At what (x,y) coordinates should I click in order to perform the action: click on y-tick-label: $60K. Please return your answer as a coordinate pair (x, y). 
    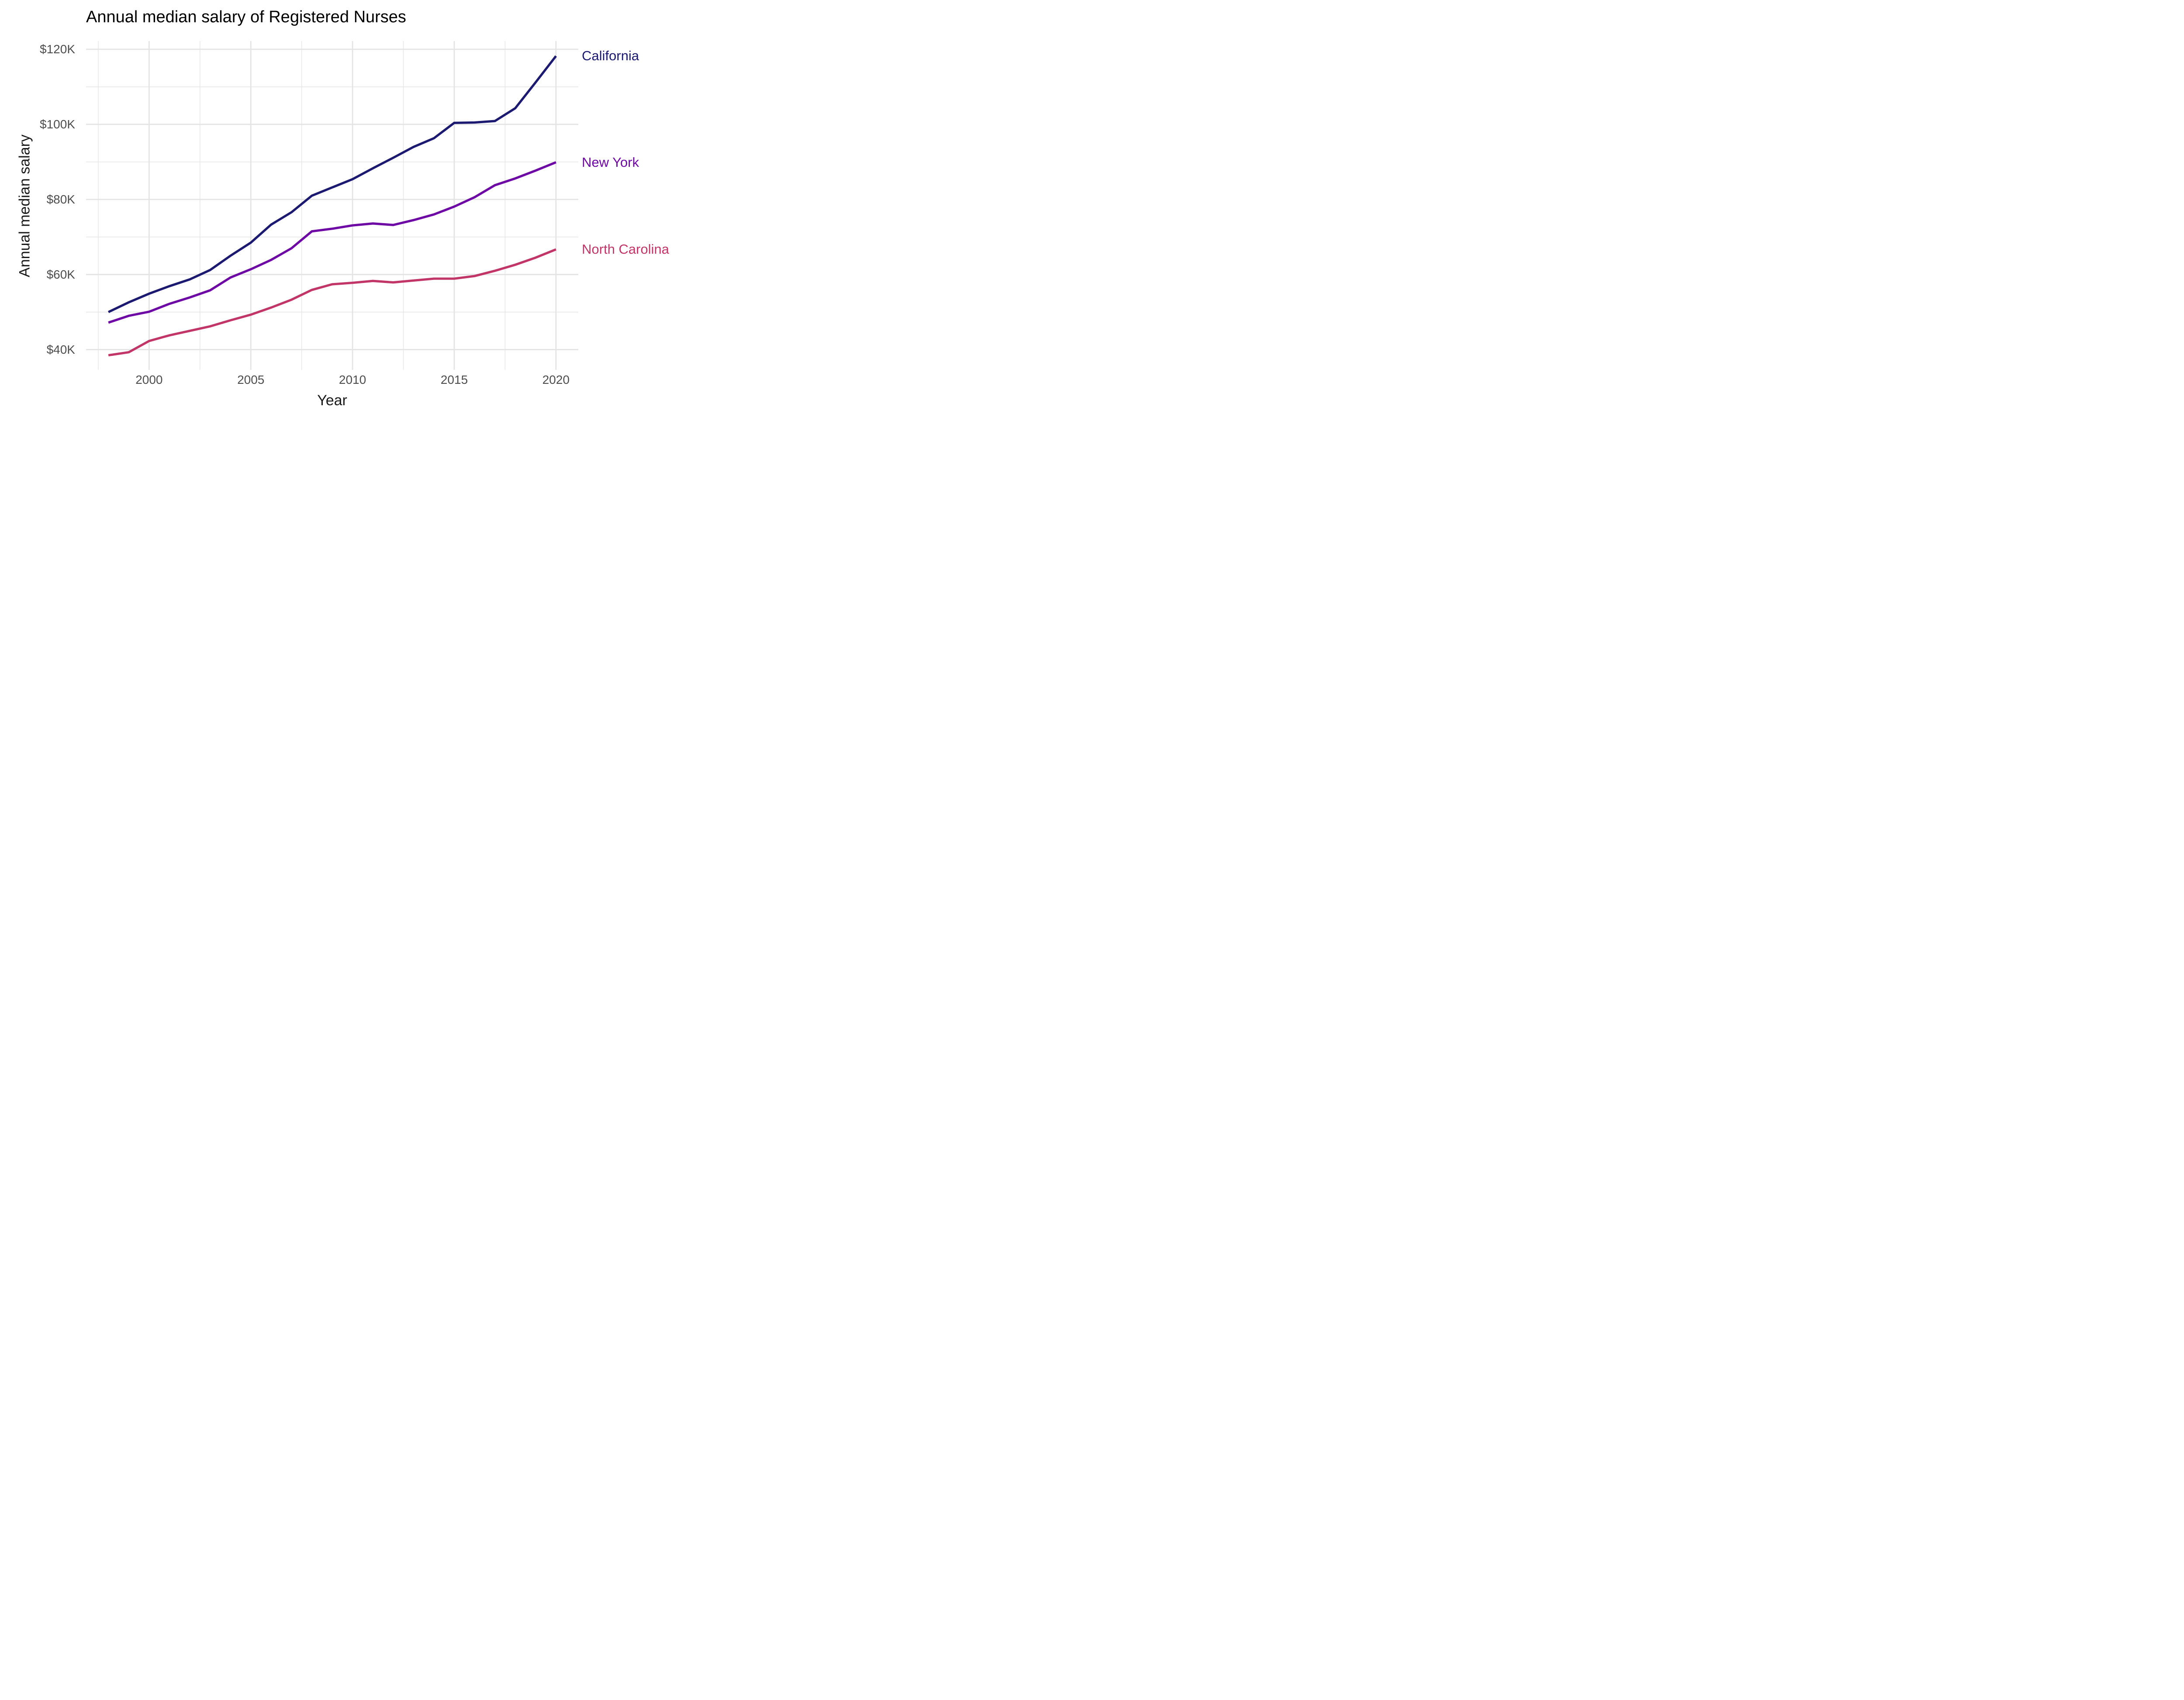
    Looking at the image, I should click on (60, 274).